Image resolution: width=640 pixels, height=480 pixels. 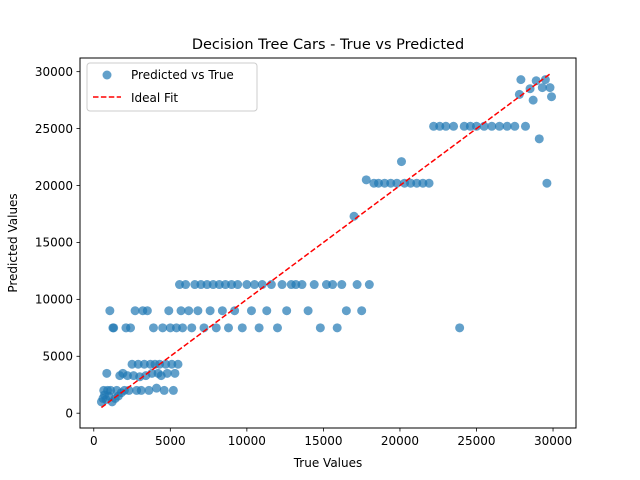 What do you see at coordinates (54, 186) in the screenshot?
I see `y-tick-label-4: 20000` at bounding box center [54, 186].